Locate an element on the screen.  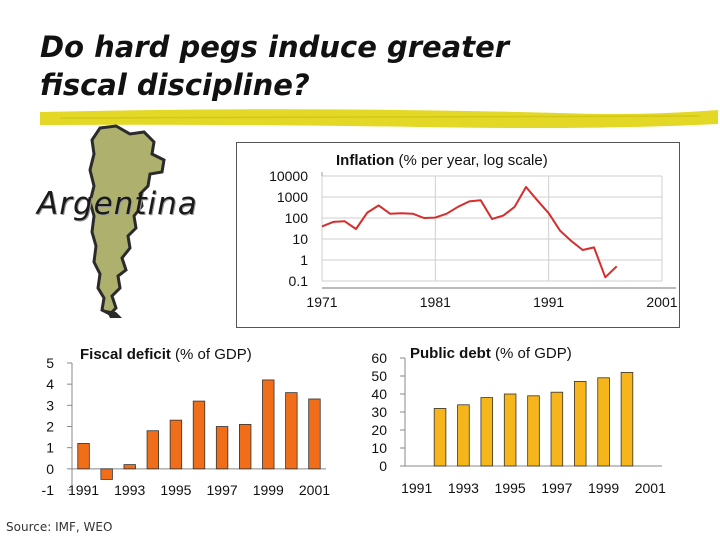
inflation-title-main: Inflation is located at coordinates (365, 160).